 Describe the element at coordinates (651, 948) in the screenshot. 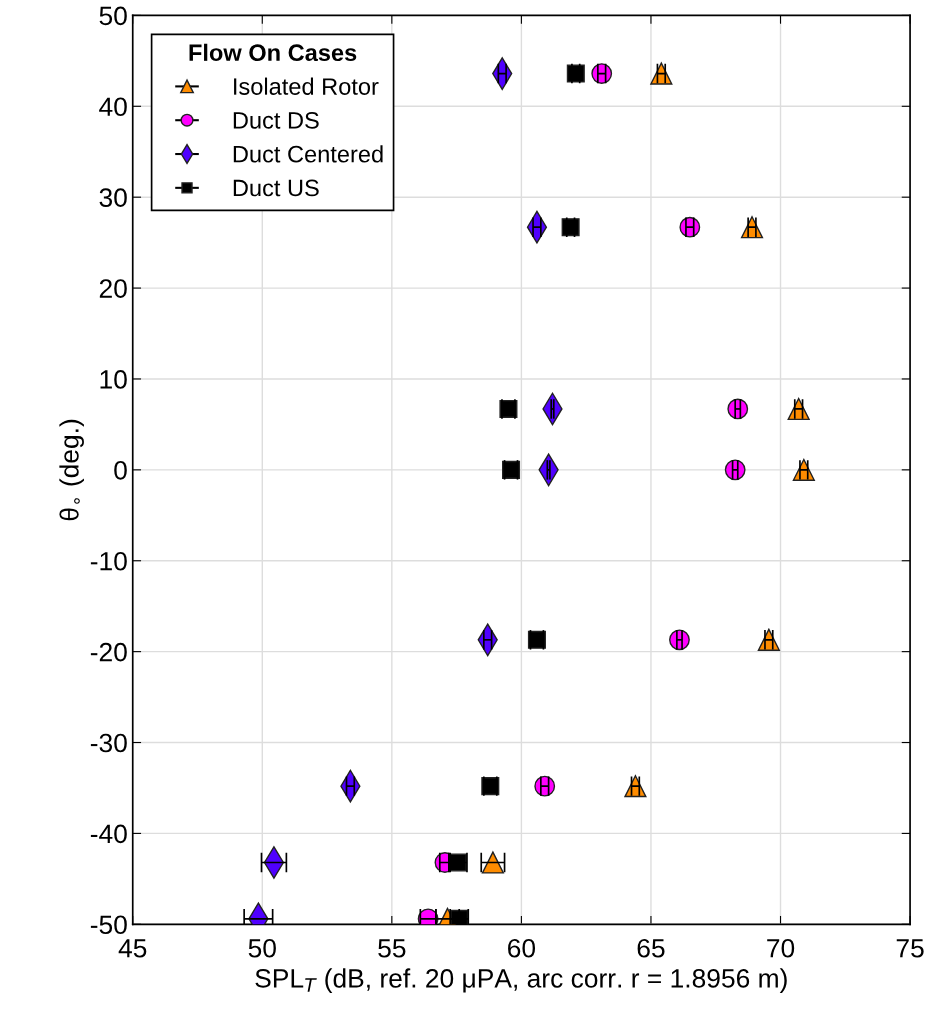

I see `x-tick-label: 65` at that location.